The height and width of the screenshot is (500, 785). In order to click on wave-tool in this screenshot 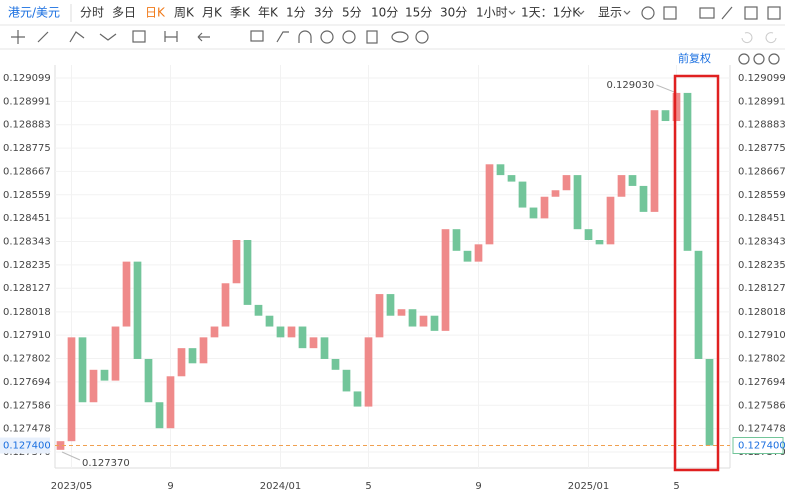, I will do `click(108, 37)`.